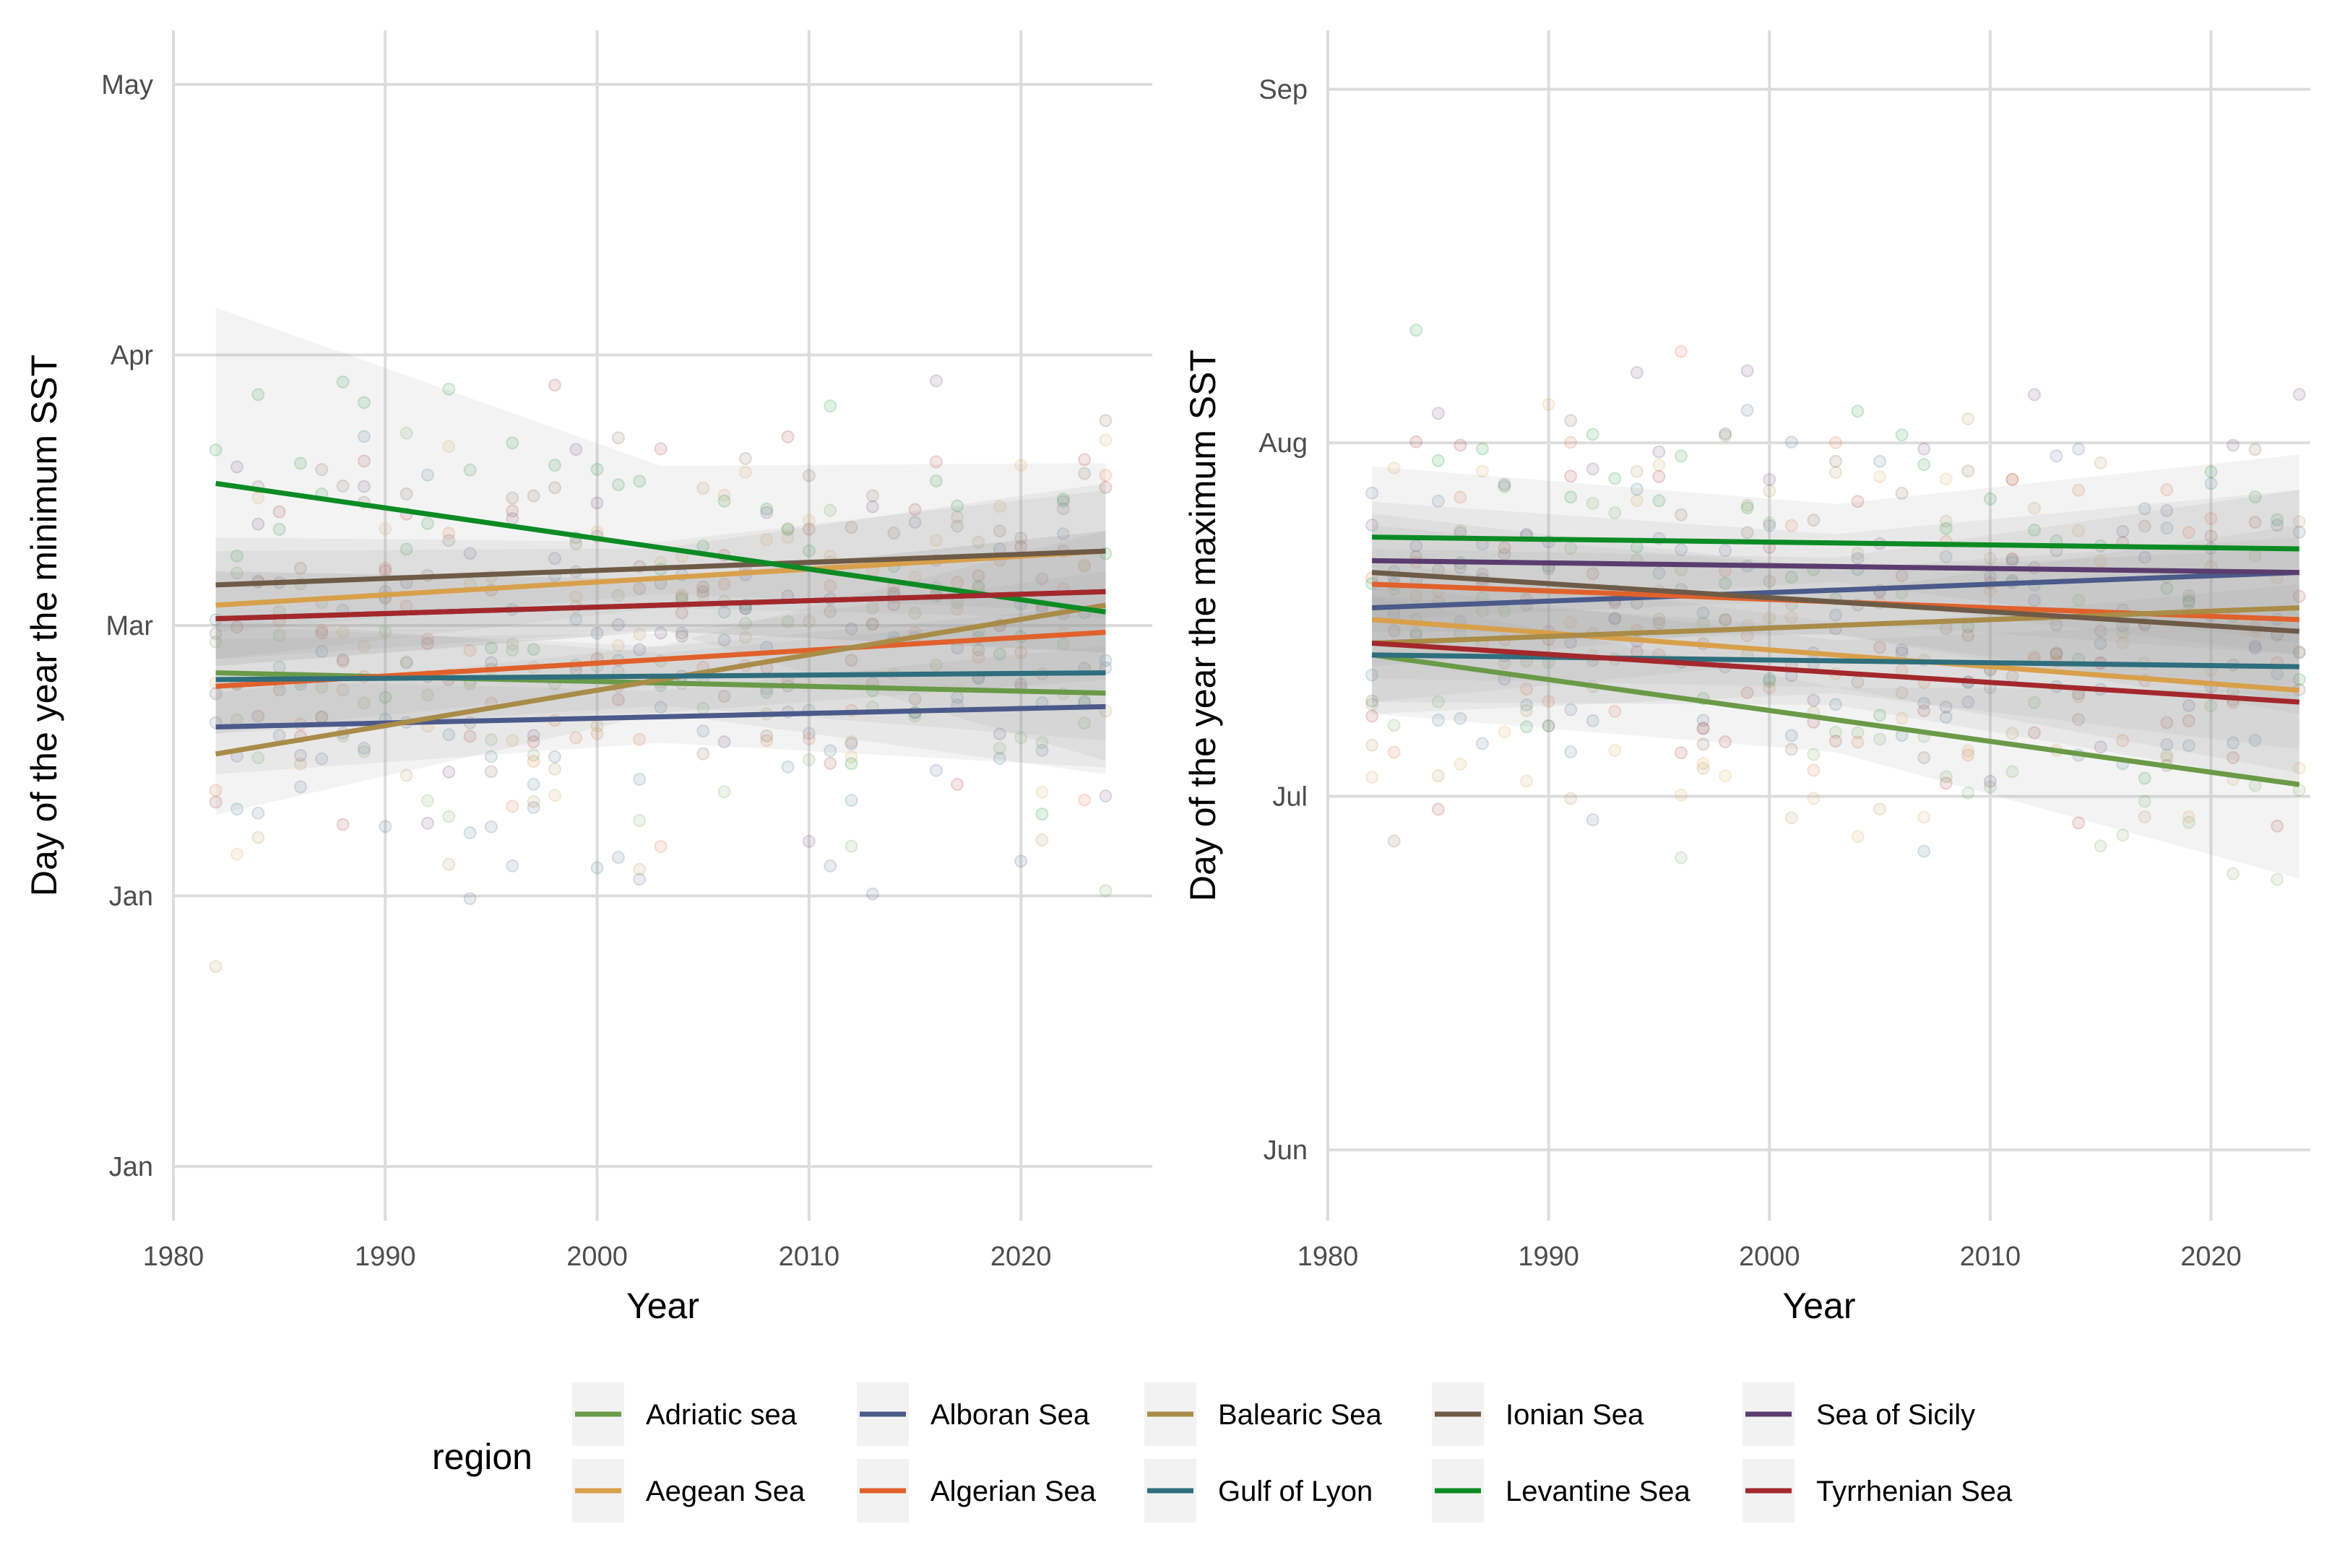  Describe the element at coordinates (1203, 625) in the screenshot. I see `y-axis-title: Day of the year the maximum SST` at that location.